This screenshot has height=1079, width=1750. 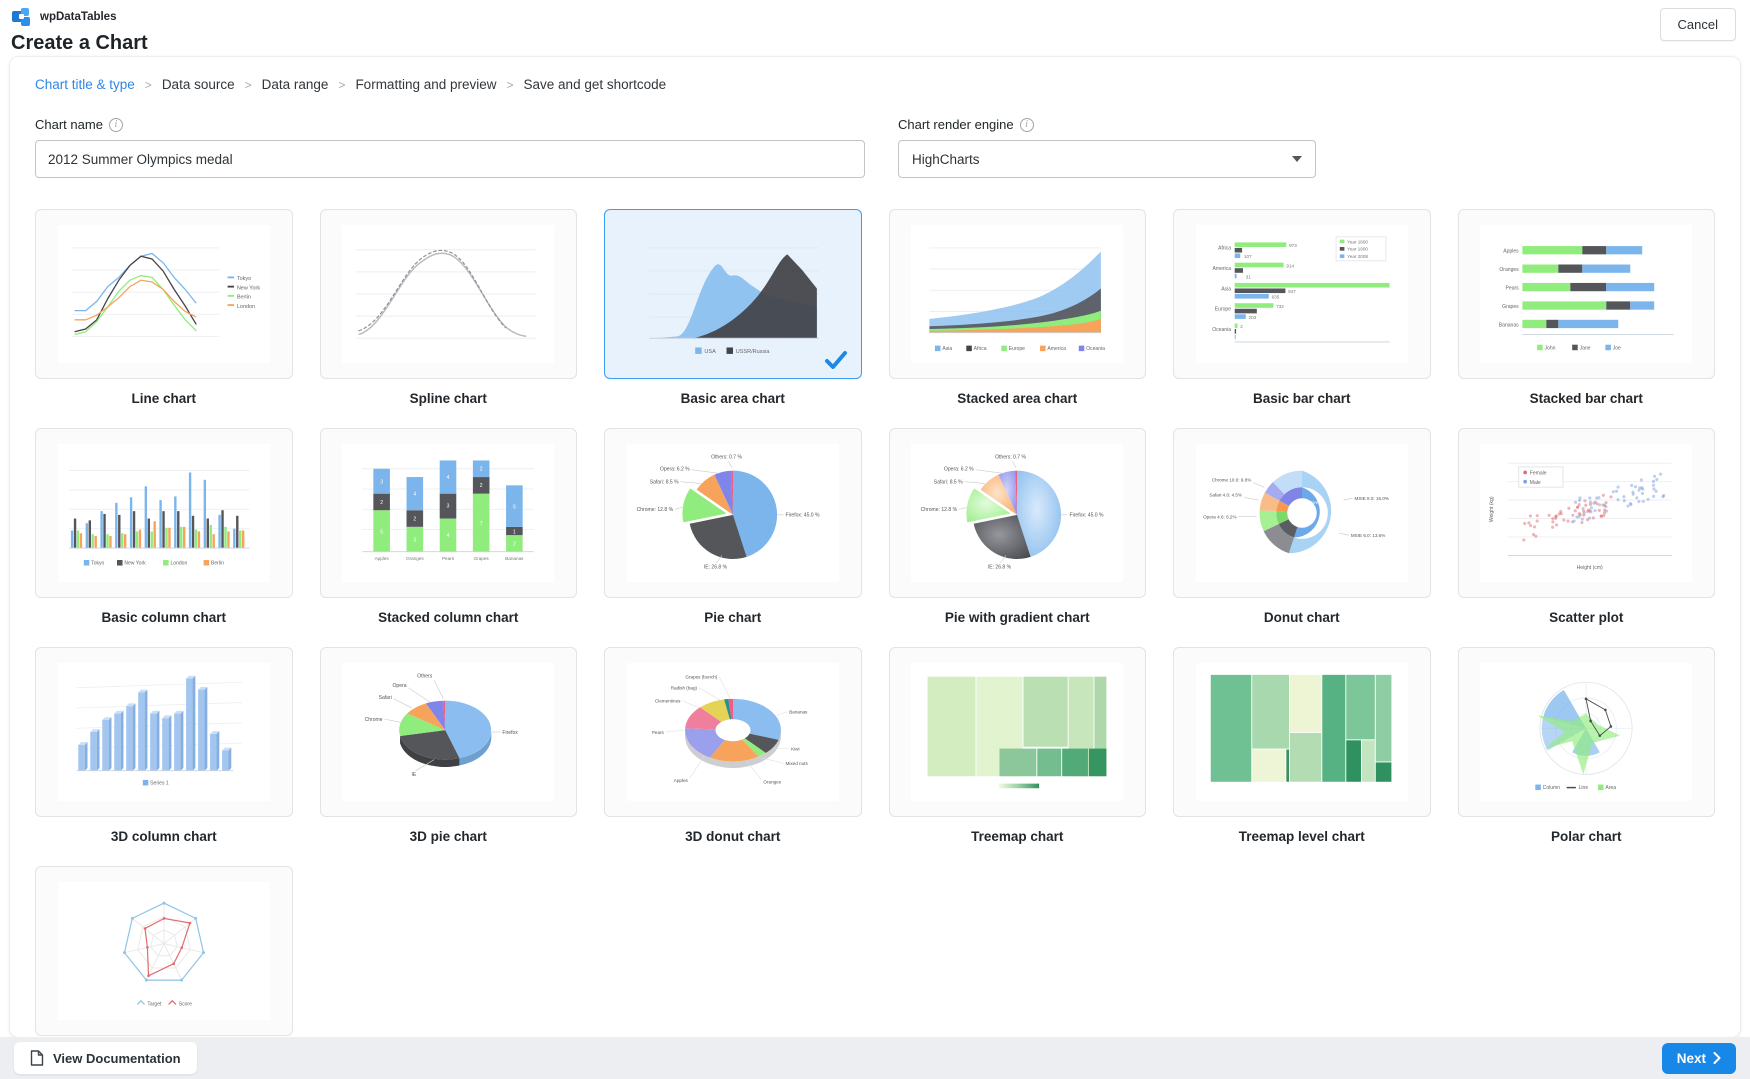 I want to click on chart-type-card-line-chart: Tokyo New York Berlin London, so click(x=164, y=294).